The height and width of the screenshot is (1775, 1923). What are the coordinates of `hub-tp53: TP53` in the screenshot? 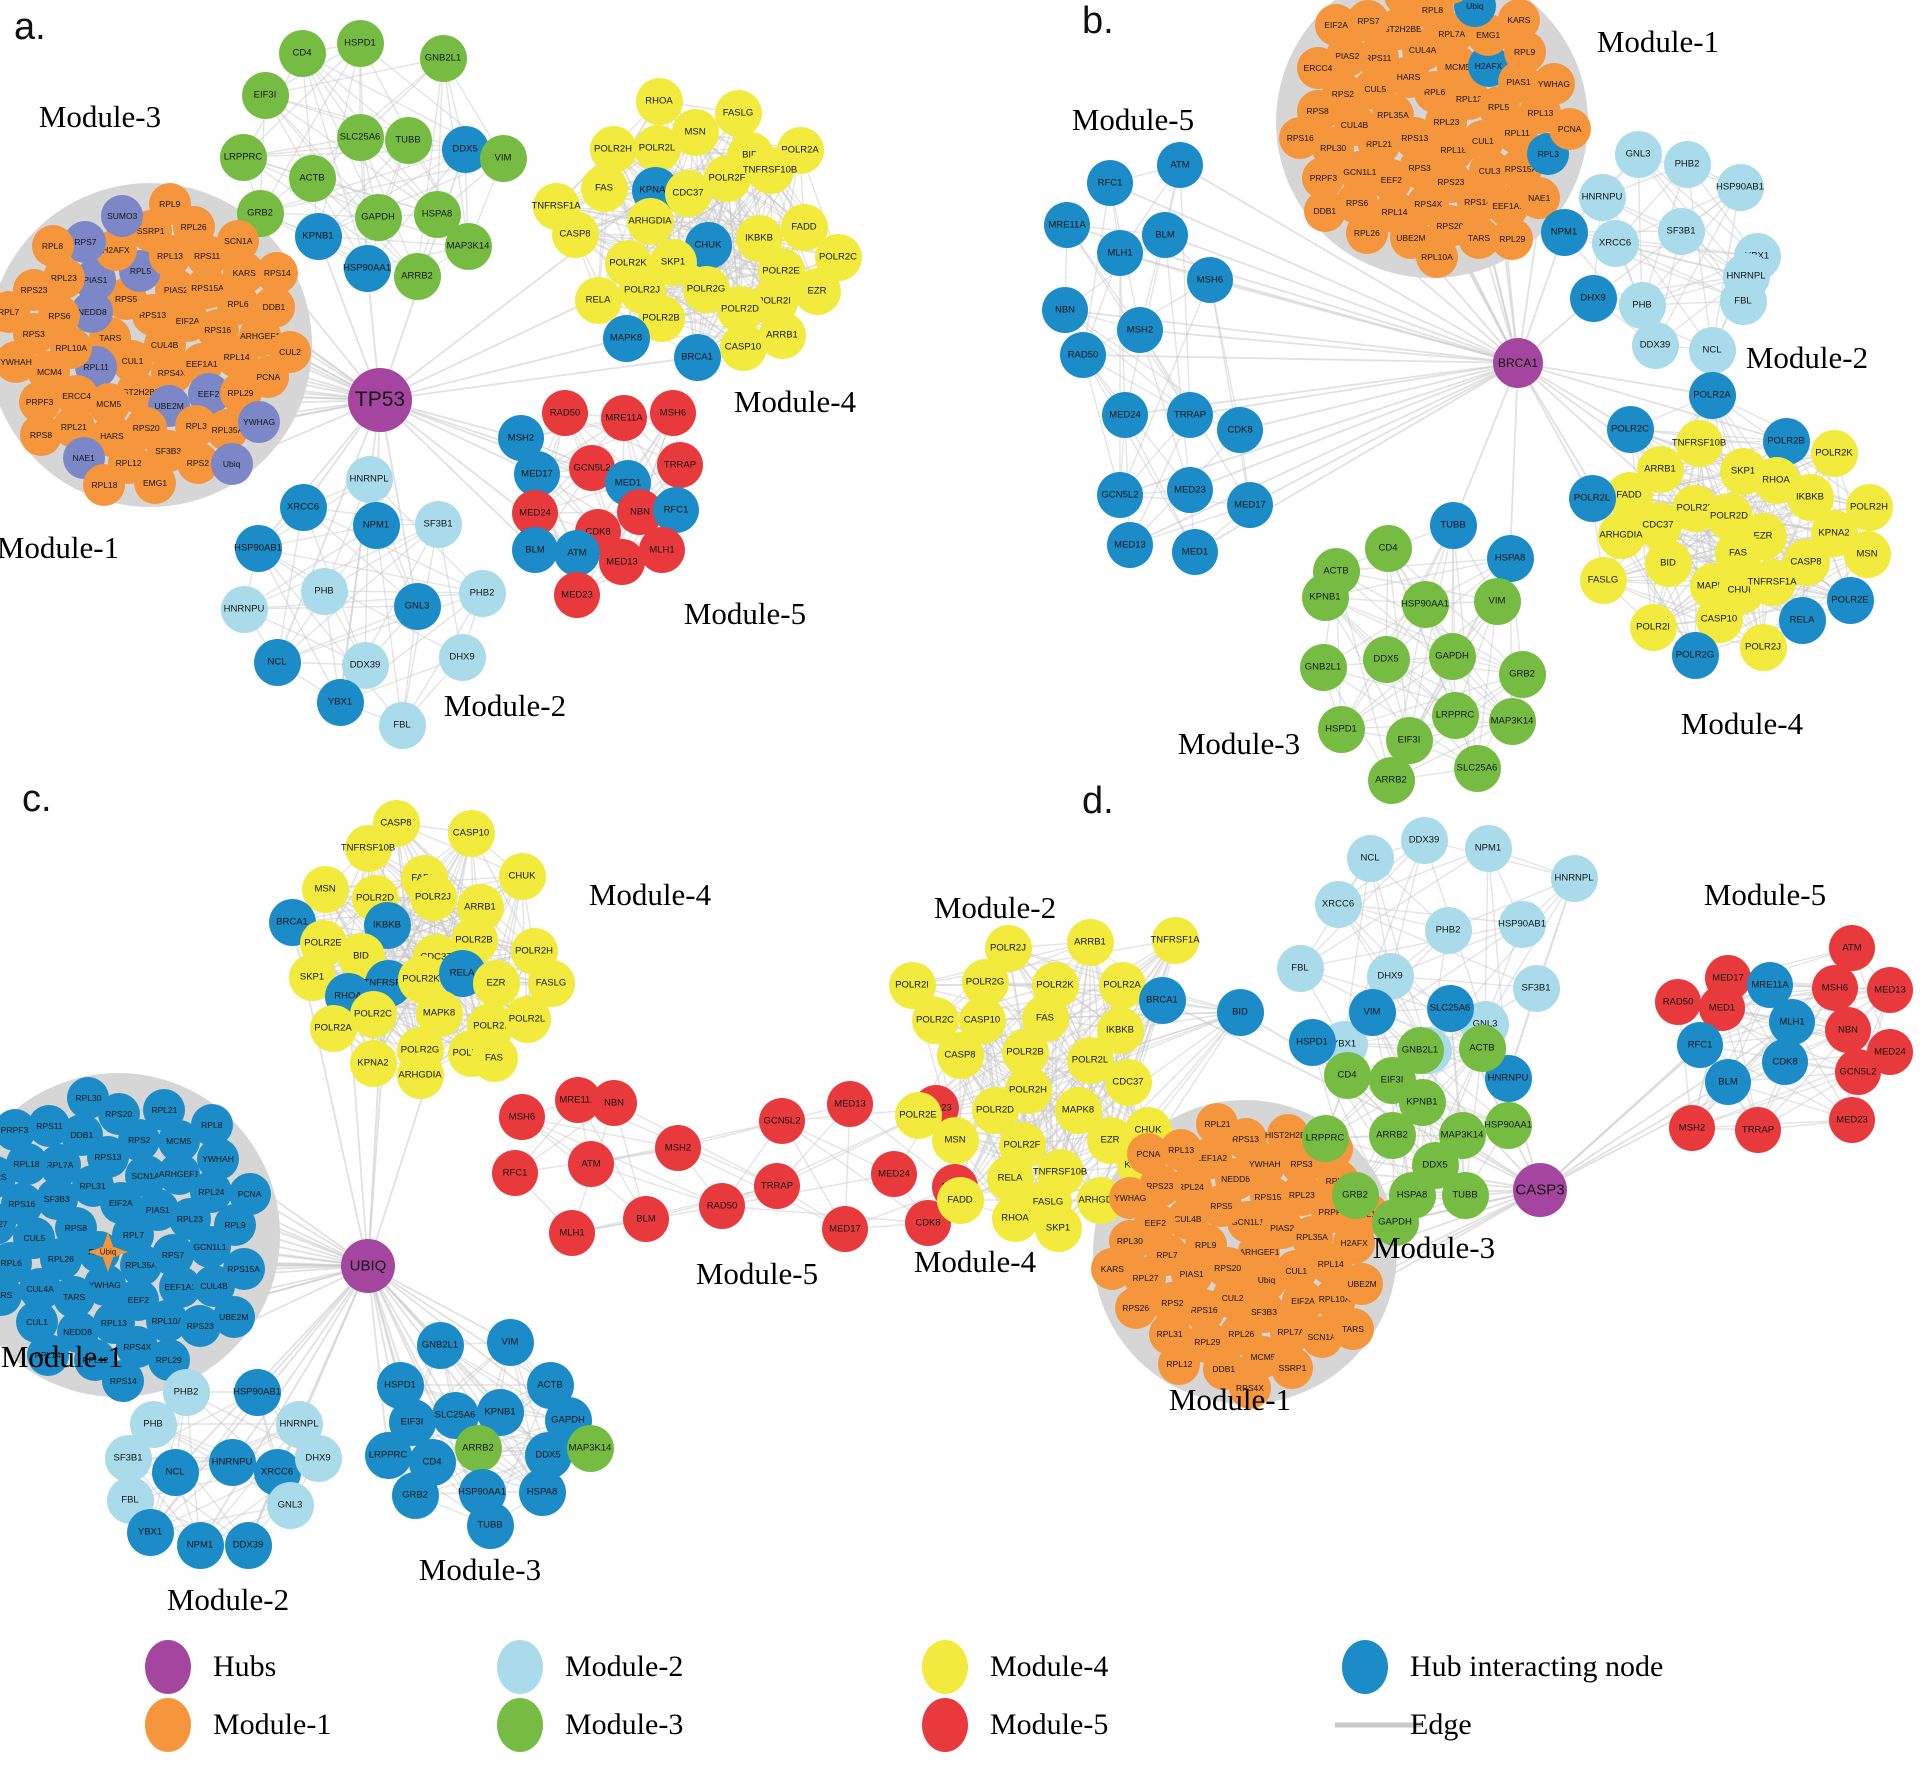 It's located at (380, 400).